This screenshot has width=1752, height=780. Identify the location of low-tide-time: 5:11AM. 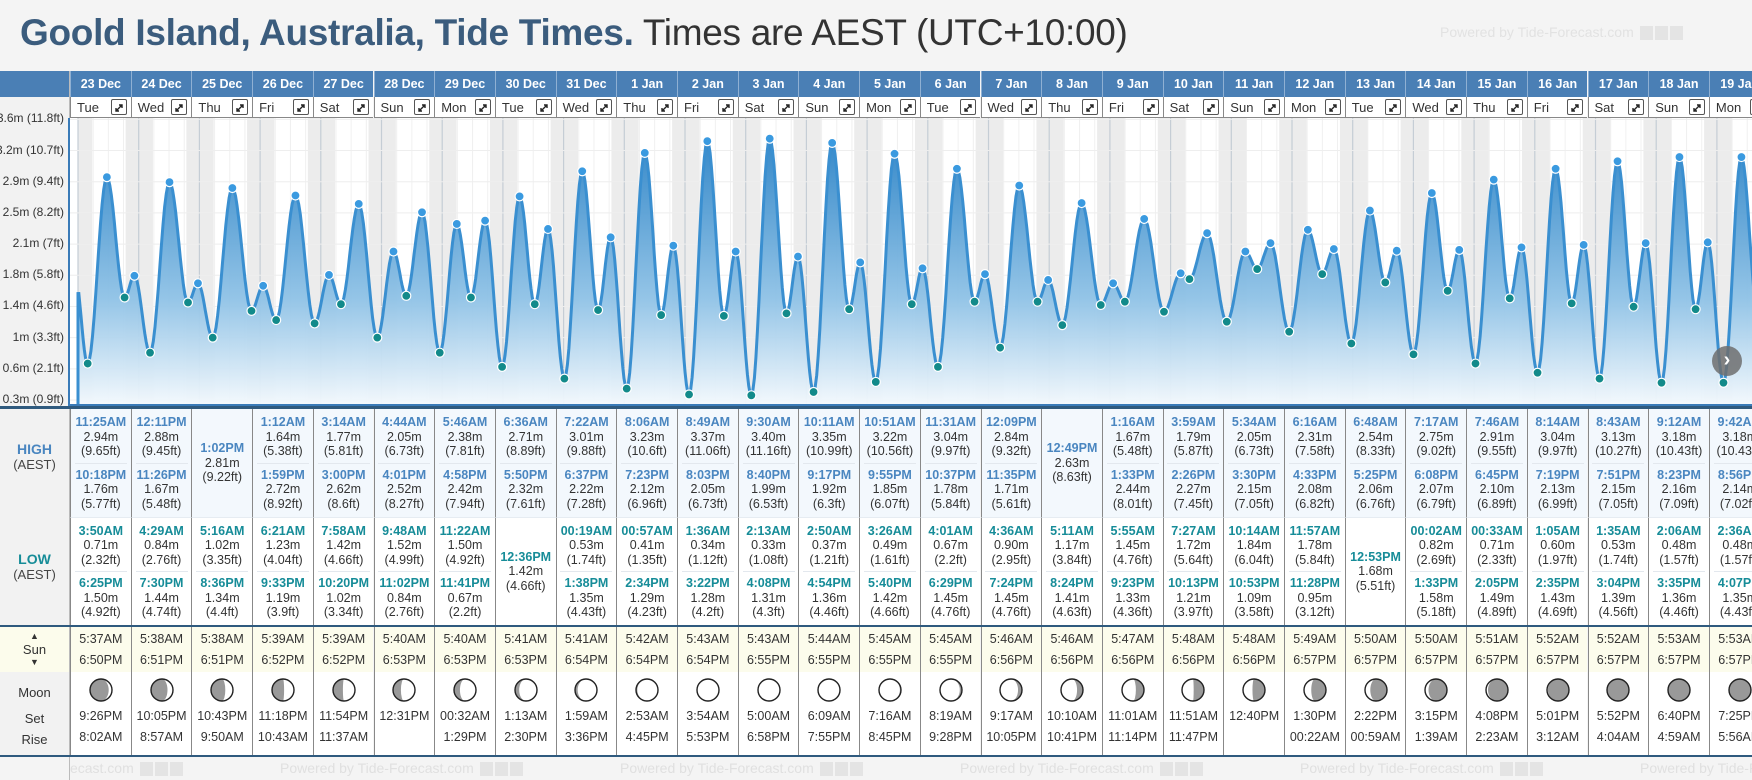
(1072, 530).